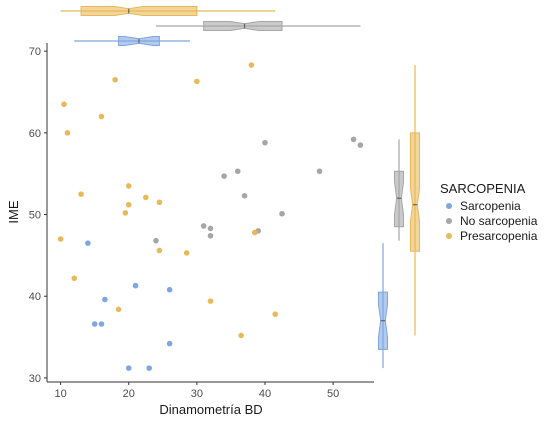  Describe the element at coordinates (197, 394) in the screenshot. I see `x-tick-label: 30` at that location.